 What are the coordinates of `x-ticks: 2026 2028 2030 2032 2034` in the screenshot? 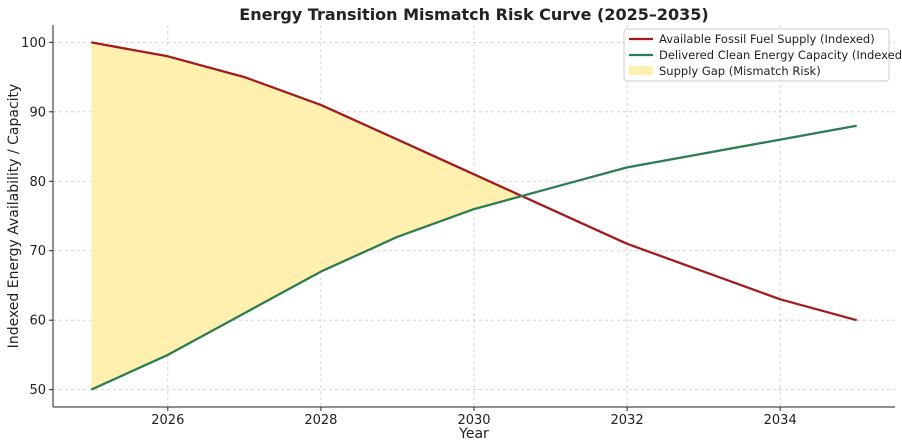 It's located at (474, 417).